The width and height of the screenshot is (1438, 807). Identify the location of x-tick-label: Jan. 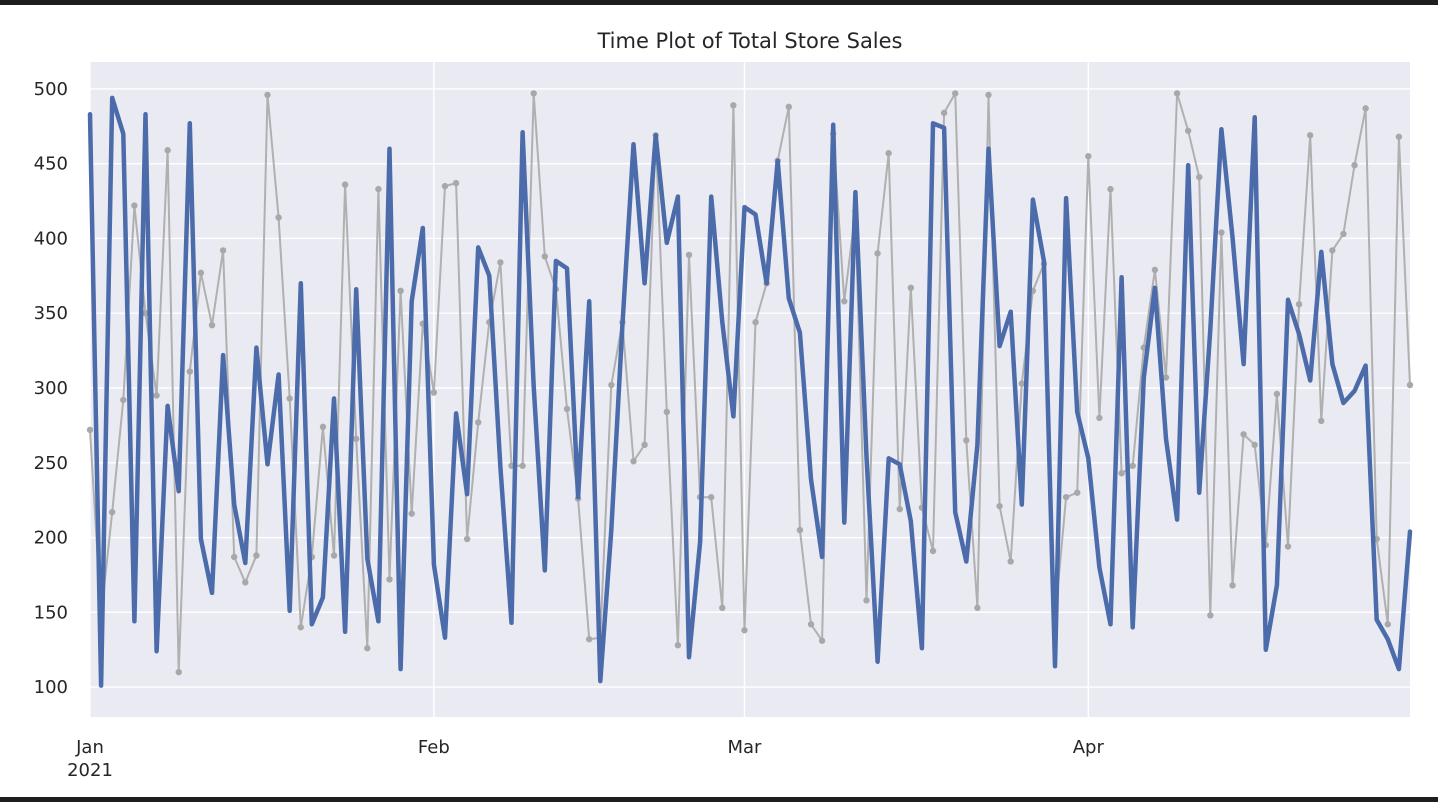
(89, 747).